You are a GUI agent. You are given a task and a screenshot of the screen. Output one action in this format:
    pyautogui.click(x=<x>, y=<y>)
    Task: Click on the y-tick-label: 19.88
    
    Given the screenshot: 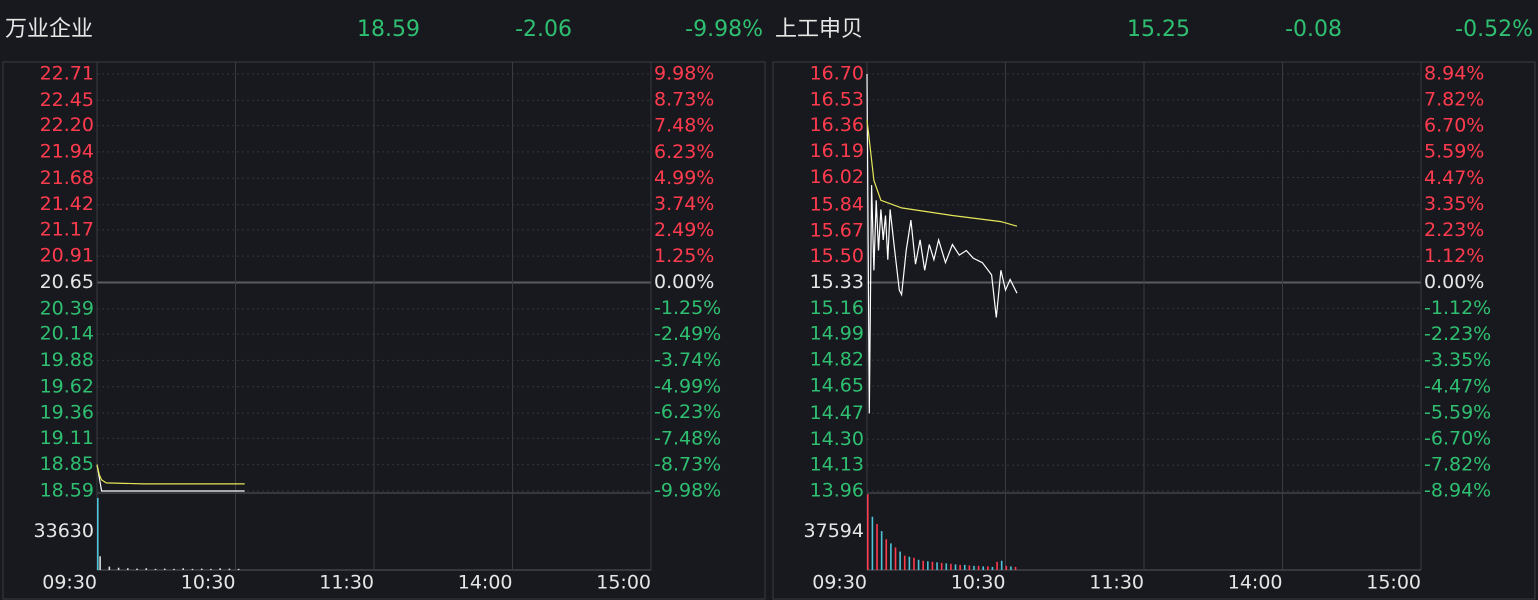 What is the action you would take?
    pyautogui.click(x=67, y=360)
    